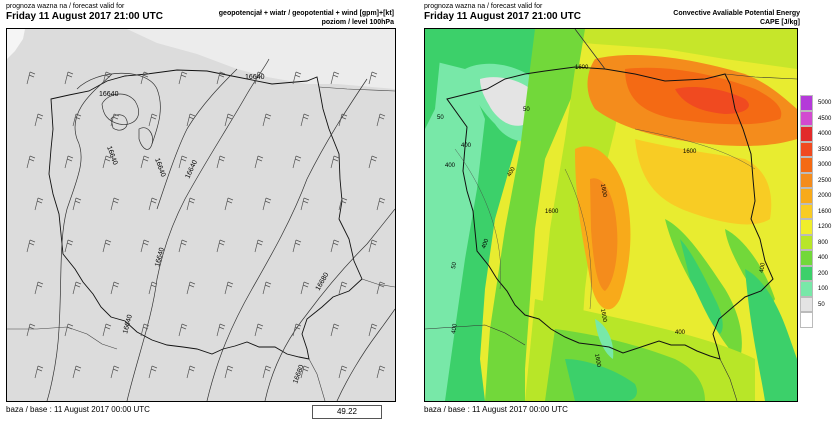  I want to click on legend-label: 1600, so click(825, 211).